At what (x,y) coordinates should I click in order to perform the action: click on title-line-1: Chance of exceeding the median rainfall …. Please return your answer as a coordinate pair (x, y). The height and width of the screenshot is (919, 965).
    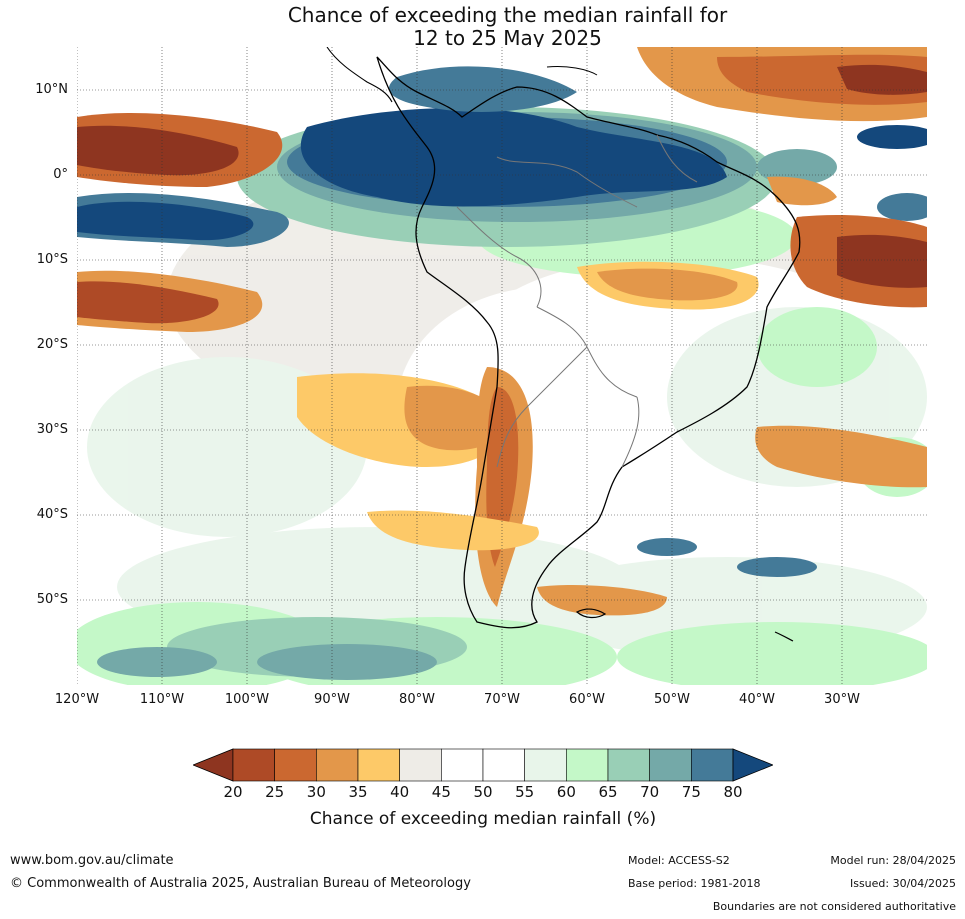
    Looking at the image, I should click on (507, 15).